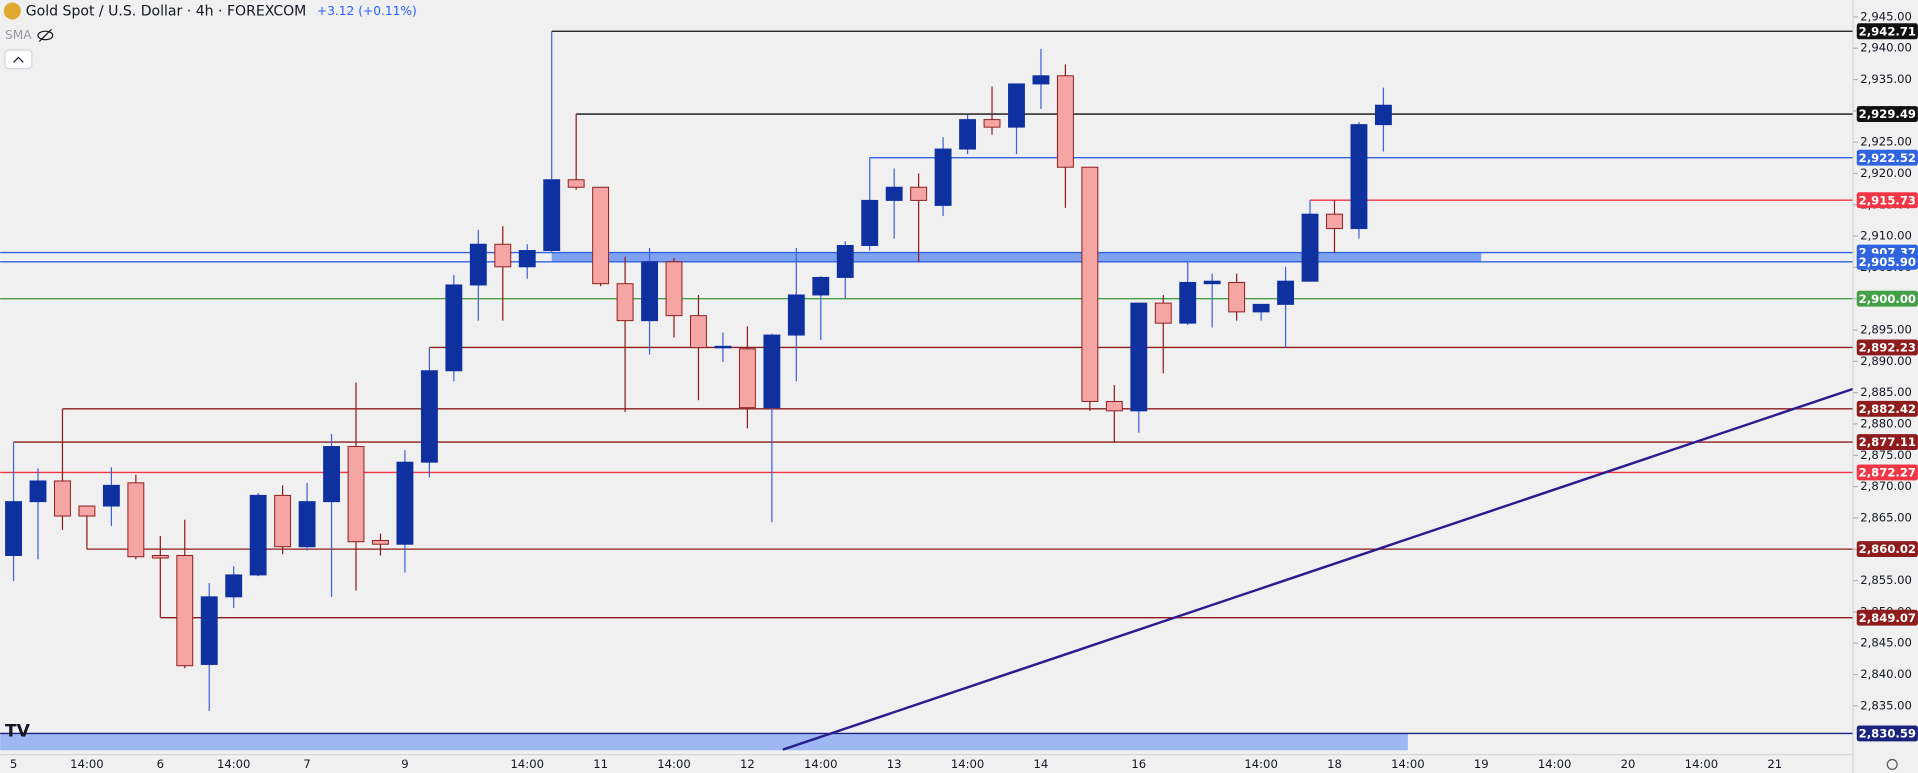 The height and width of the screenshot is (773, 1918). What do you see at coordinates (1886, 48) in the screenshot?
I see `y-tick-label: 2,940.00` at bounding box center [1886, 48].